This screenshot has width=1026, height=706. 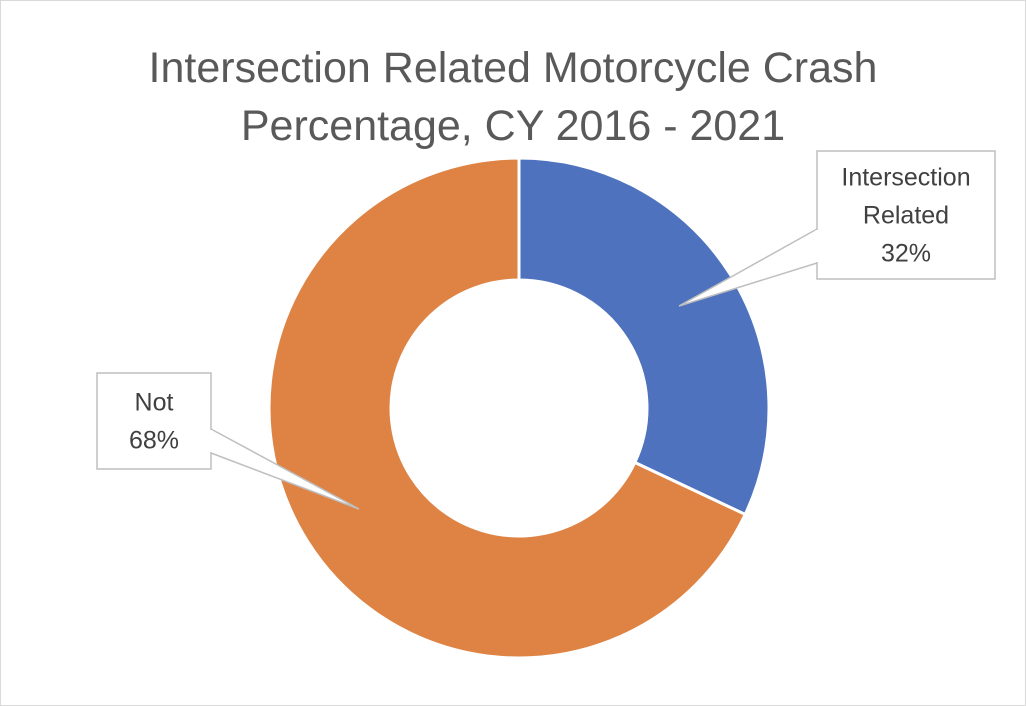 I want to click on data-label-percent-0: 32%, so click(x=906, y=253).